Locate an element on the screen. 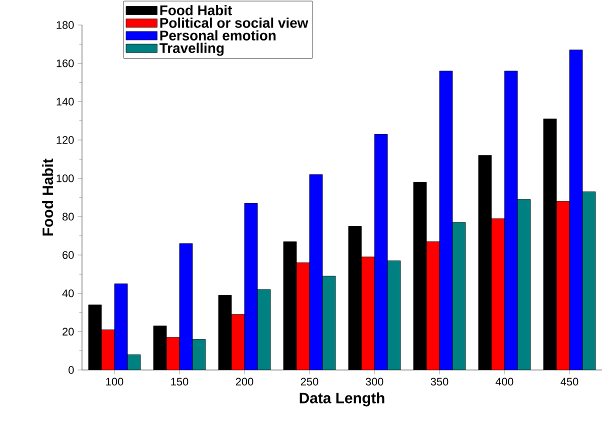 The image size is (602, 428). x-tick-label: 400 is located at coordinates (505, 382).